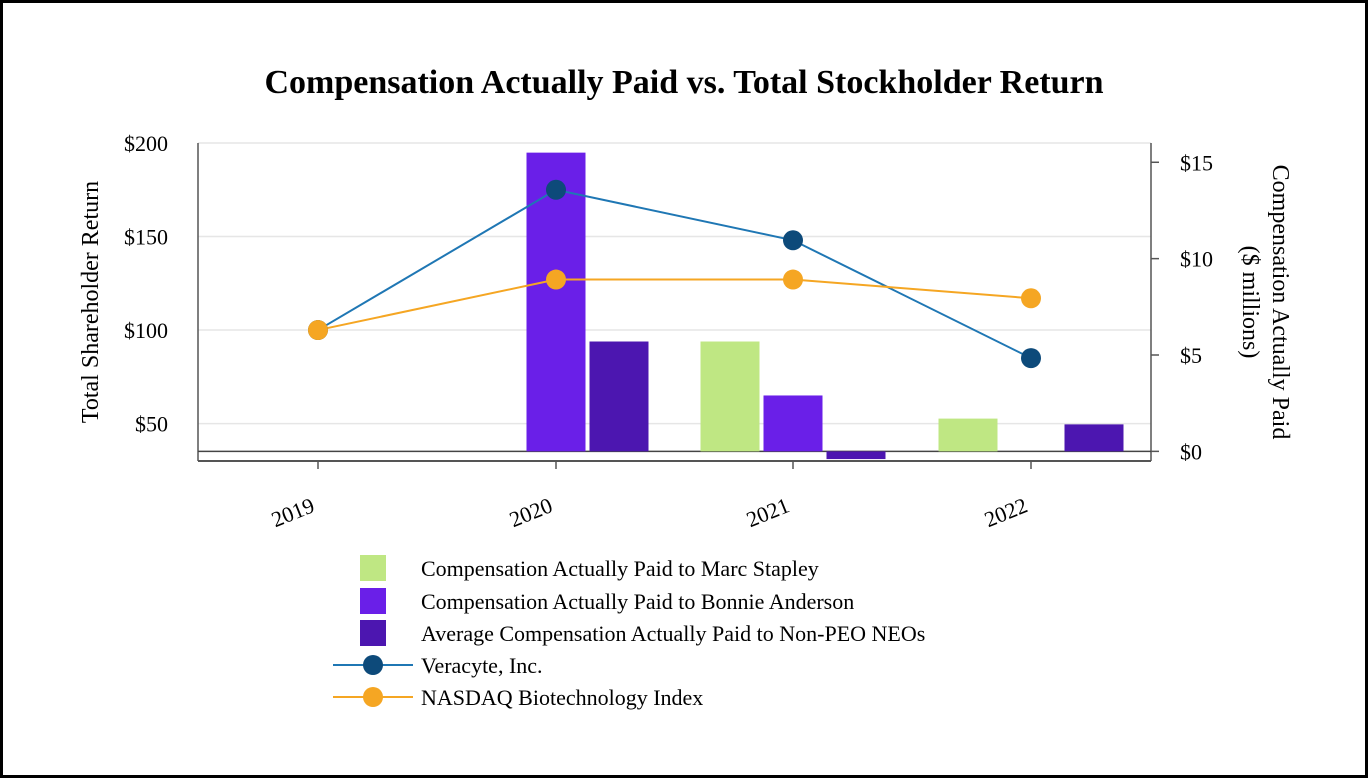  I want to click on right-tick-label: $5, so click(1191, 355).